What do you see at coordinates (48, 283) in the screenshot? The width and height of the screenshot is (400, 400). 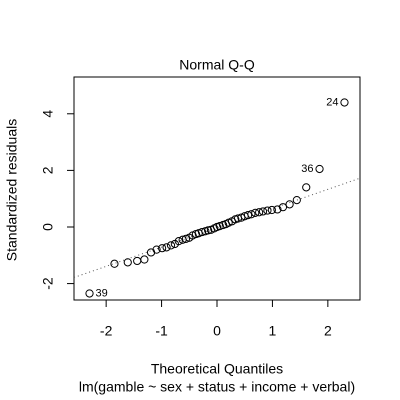 I see `y-tick-label: -2` at bounding box center [48, 283].